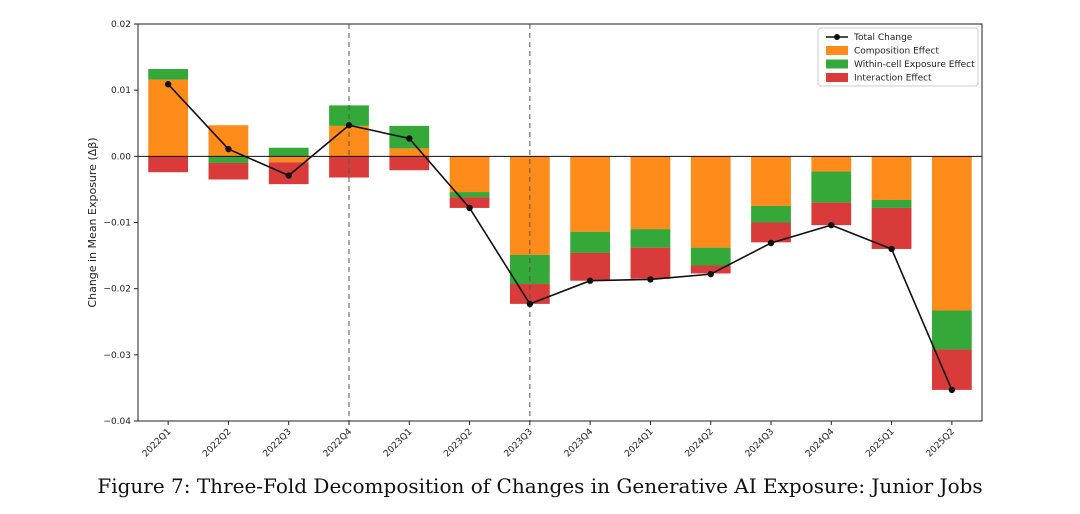  I want to click on bar-within-2024Q4, so click(831, 187).